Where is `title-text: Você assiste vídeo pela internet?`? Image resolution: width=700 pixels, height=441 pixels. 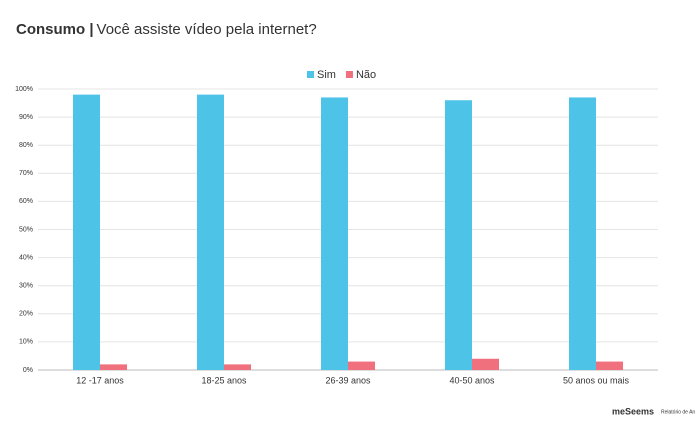 title-text: Você assiste vídeo pela internet? is located at coordinates (207, 29).